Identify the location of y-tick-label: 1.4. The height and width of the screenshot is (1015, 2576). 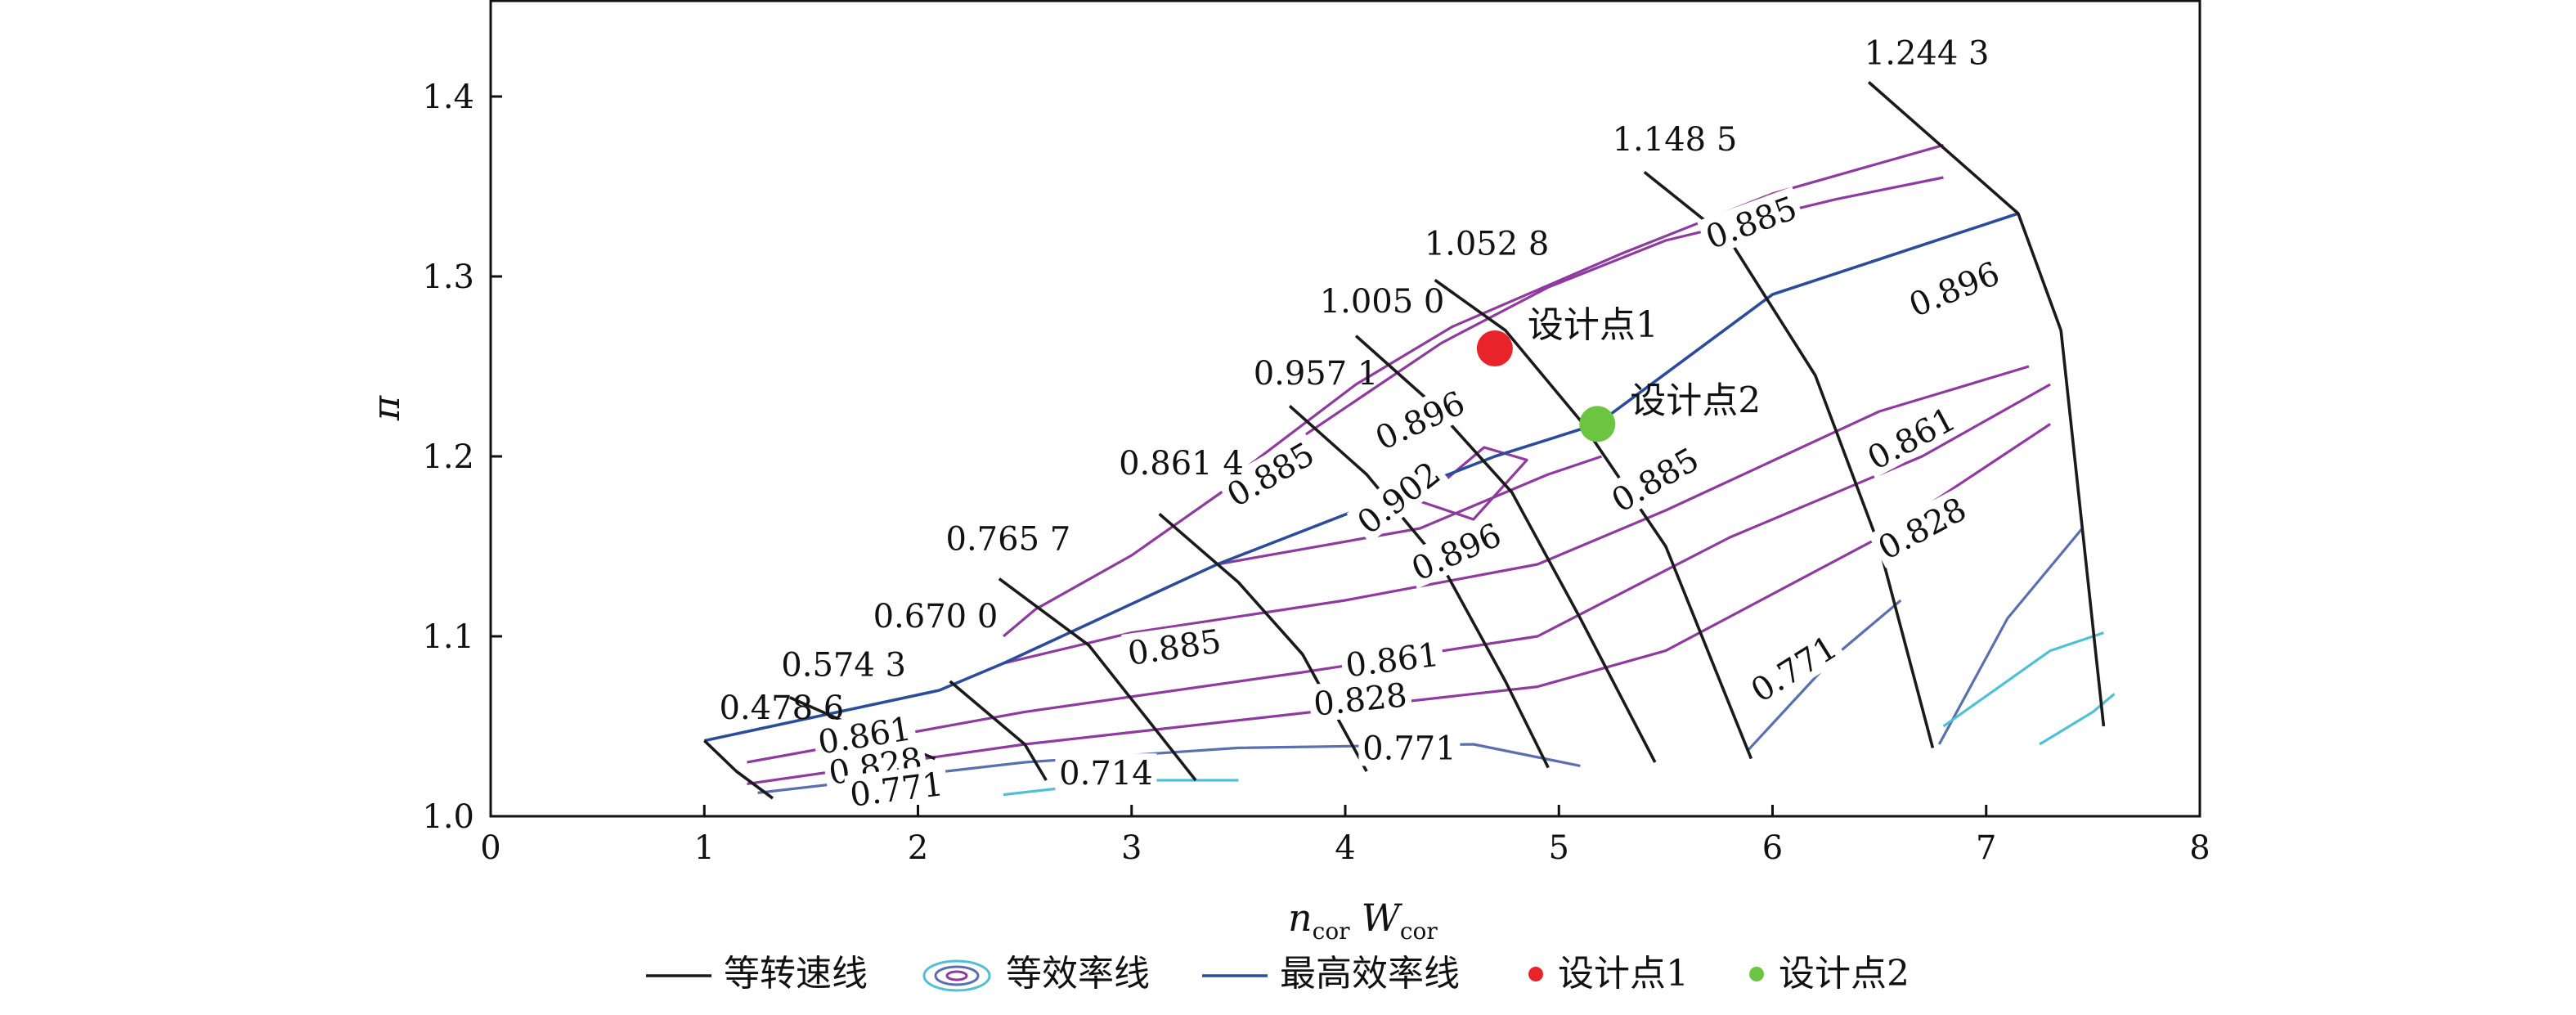
(448, 97).